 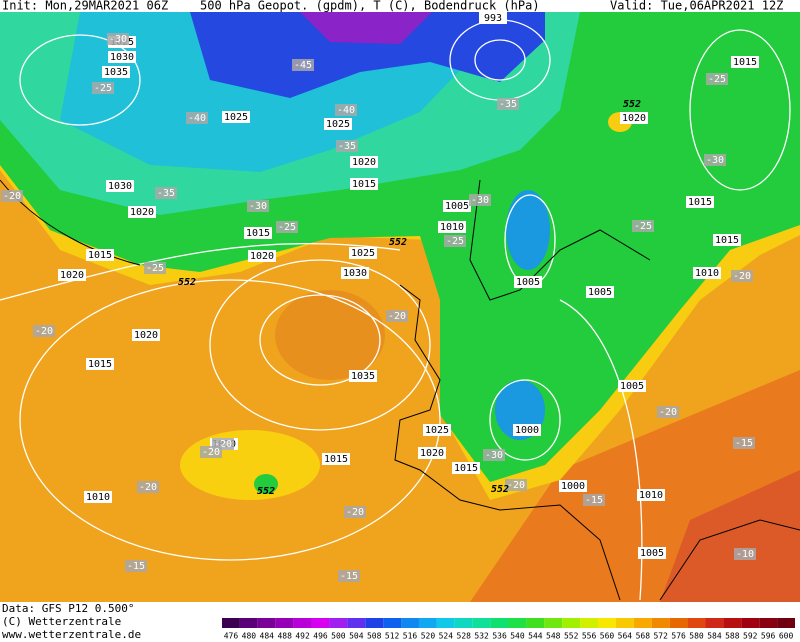 I want to click on temperature-label: -45, so click(x=303, y=65).